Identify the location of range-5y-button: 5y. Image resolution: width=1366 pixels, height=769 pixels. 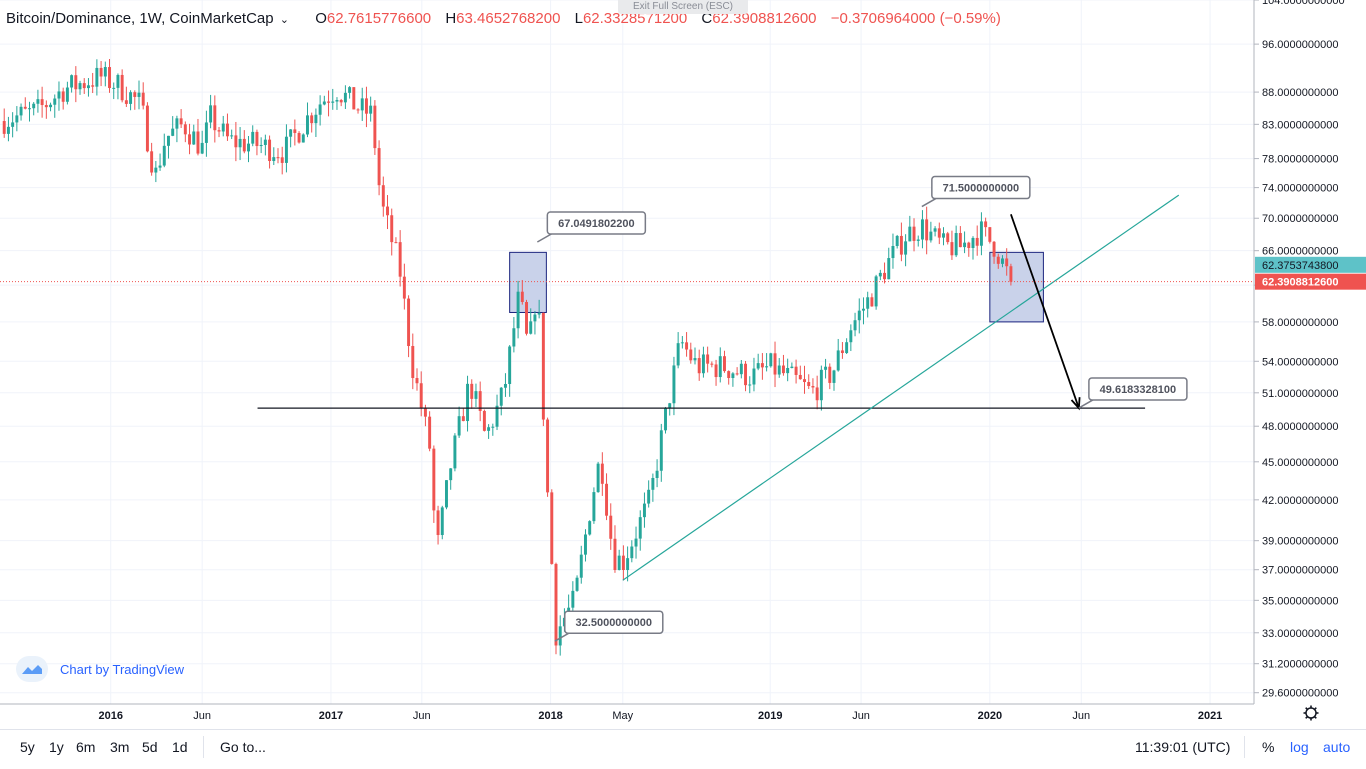
(27, 747).